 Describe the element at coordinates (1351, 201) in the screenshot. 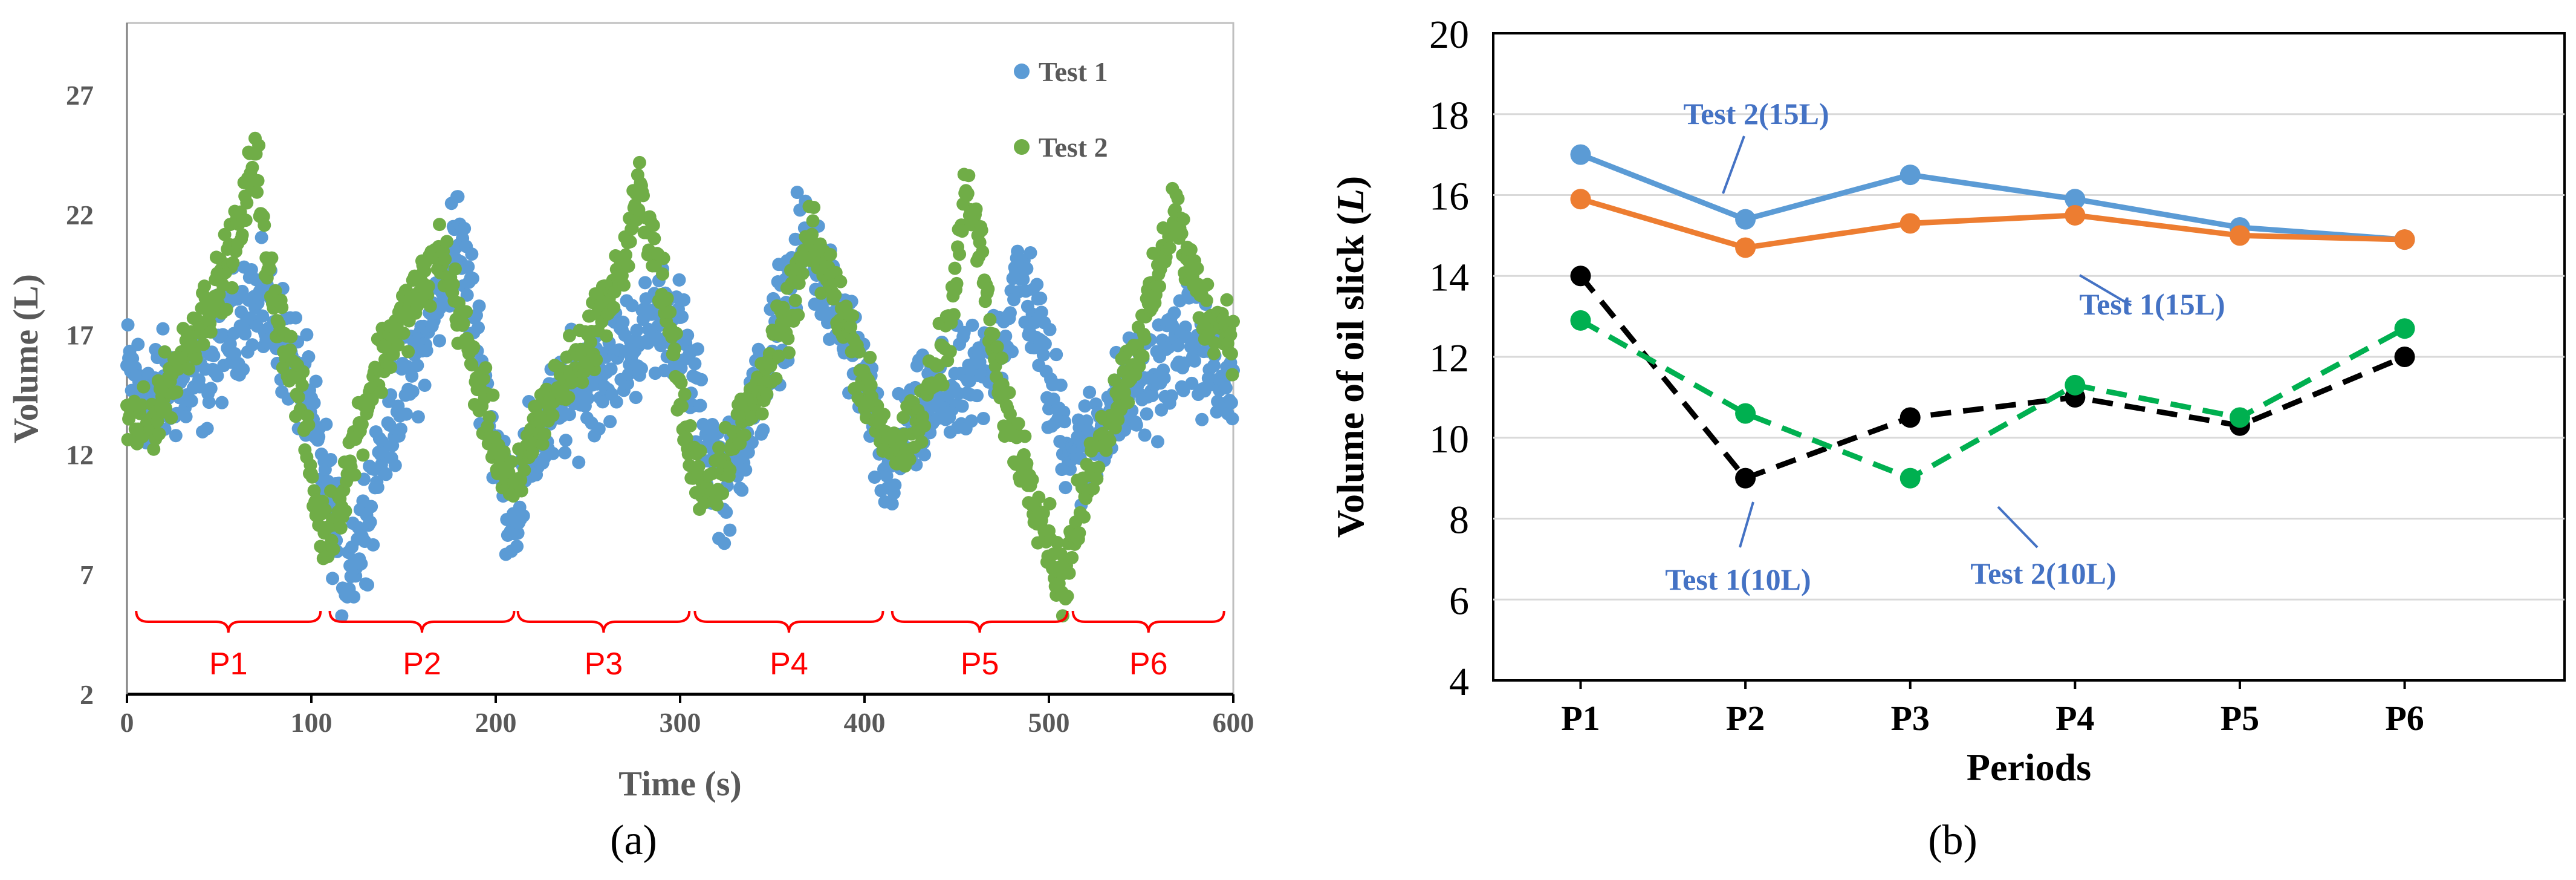

I see `panel-b-y-label-variable: L` at that location.